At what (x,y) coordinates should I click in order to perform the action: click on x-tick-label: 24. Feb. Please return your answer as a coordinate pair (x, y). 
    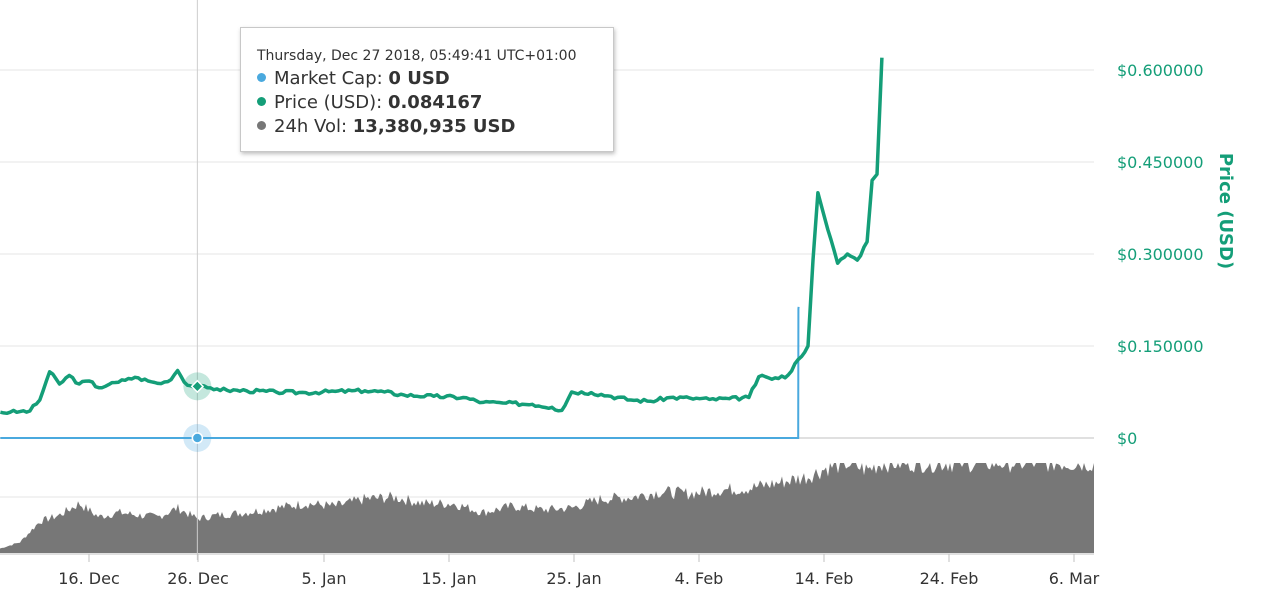
    Looking at the image, I should click on (949, 578).